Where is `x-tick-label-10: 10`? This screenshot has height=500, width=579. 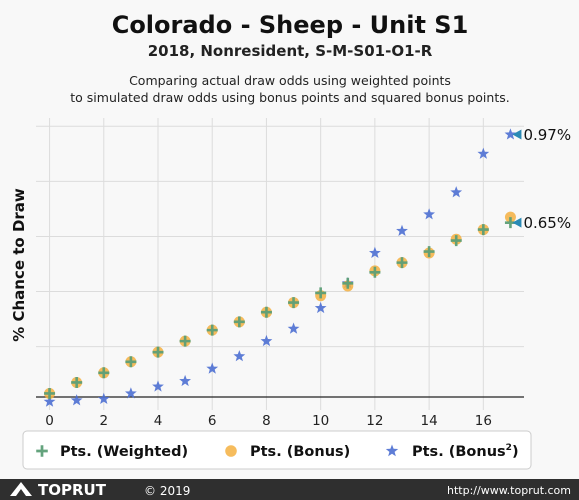
x-tick-label-10: 10 is located at coordinates (320, 421).